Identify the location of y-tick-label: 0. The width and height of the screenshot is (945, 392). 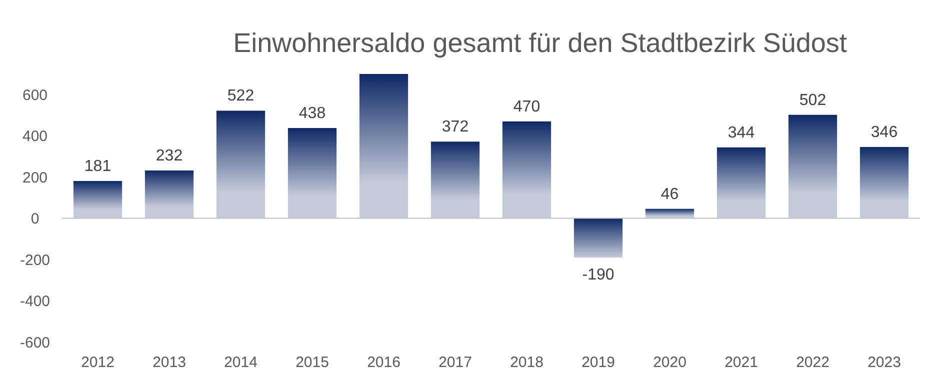
(35, 219).